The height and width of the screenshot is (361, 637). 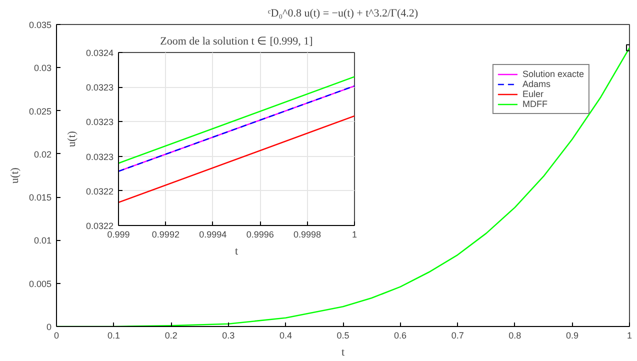 What do you see at coordinates (114, 335) in the screenshot?
I see `x-tick-label: 0.1` at bounding box center [114, 335].